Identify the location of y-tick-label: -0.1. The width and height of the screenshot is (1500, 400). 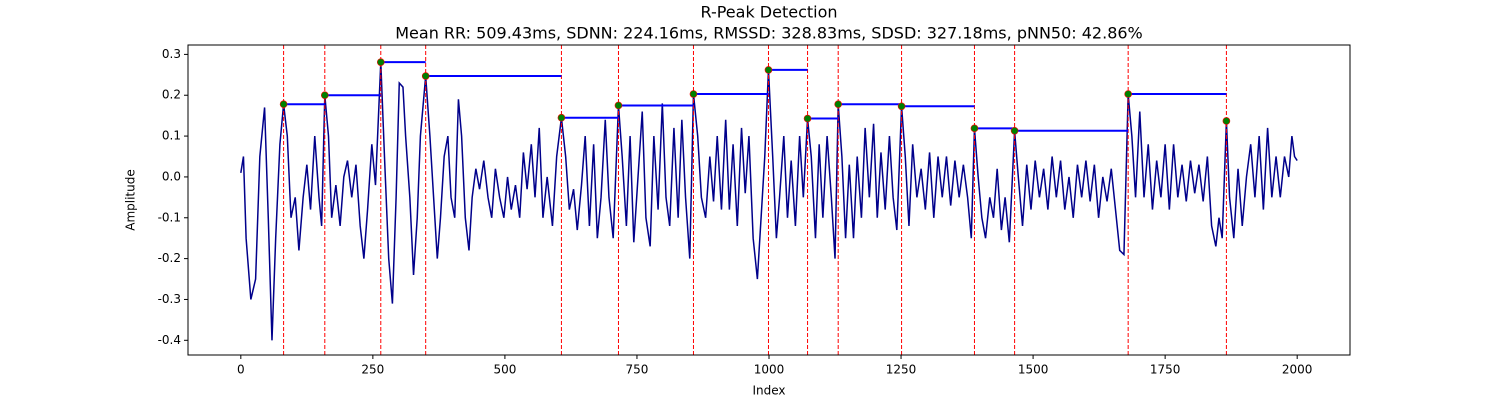
(169, 217).